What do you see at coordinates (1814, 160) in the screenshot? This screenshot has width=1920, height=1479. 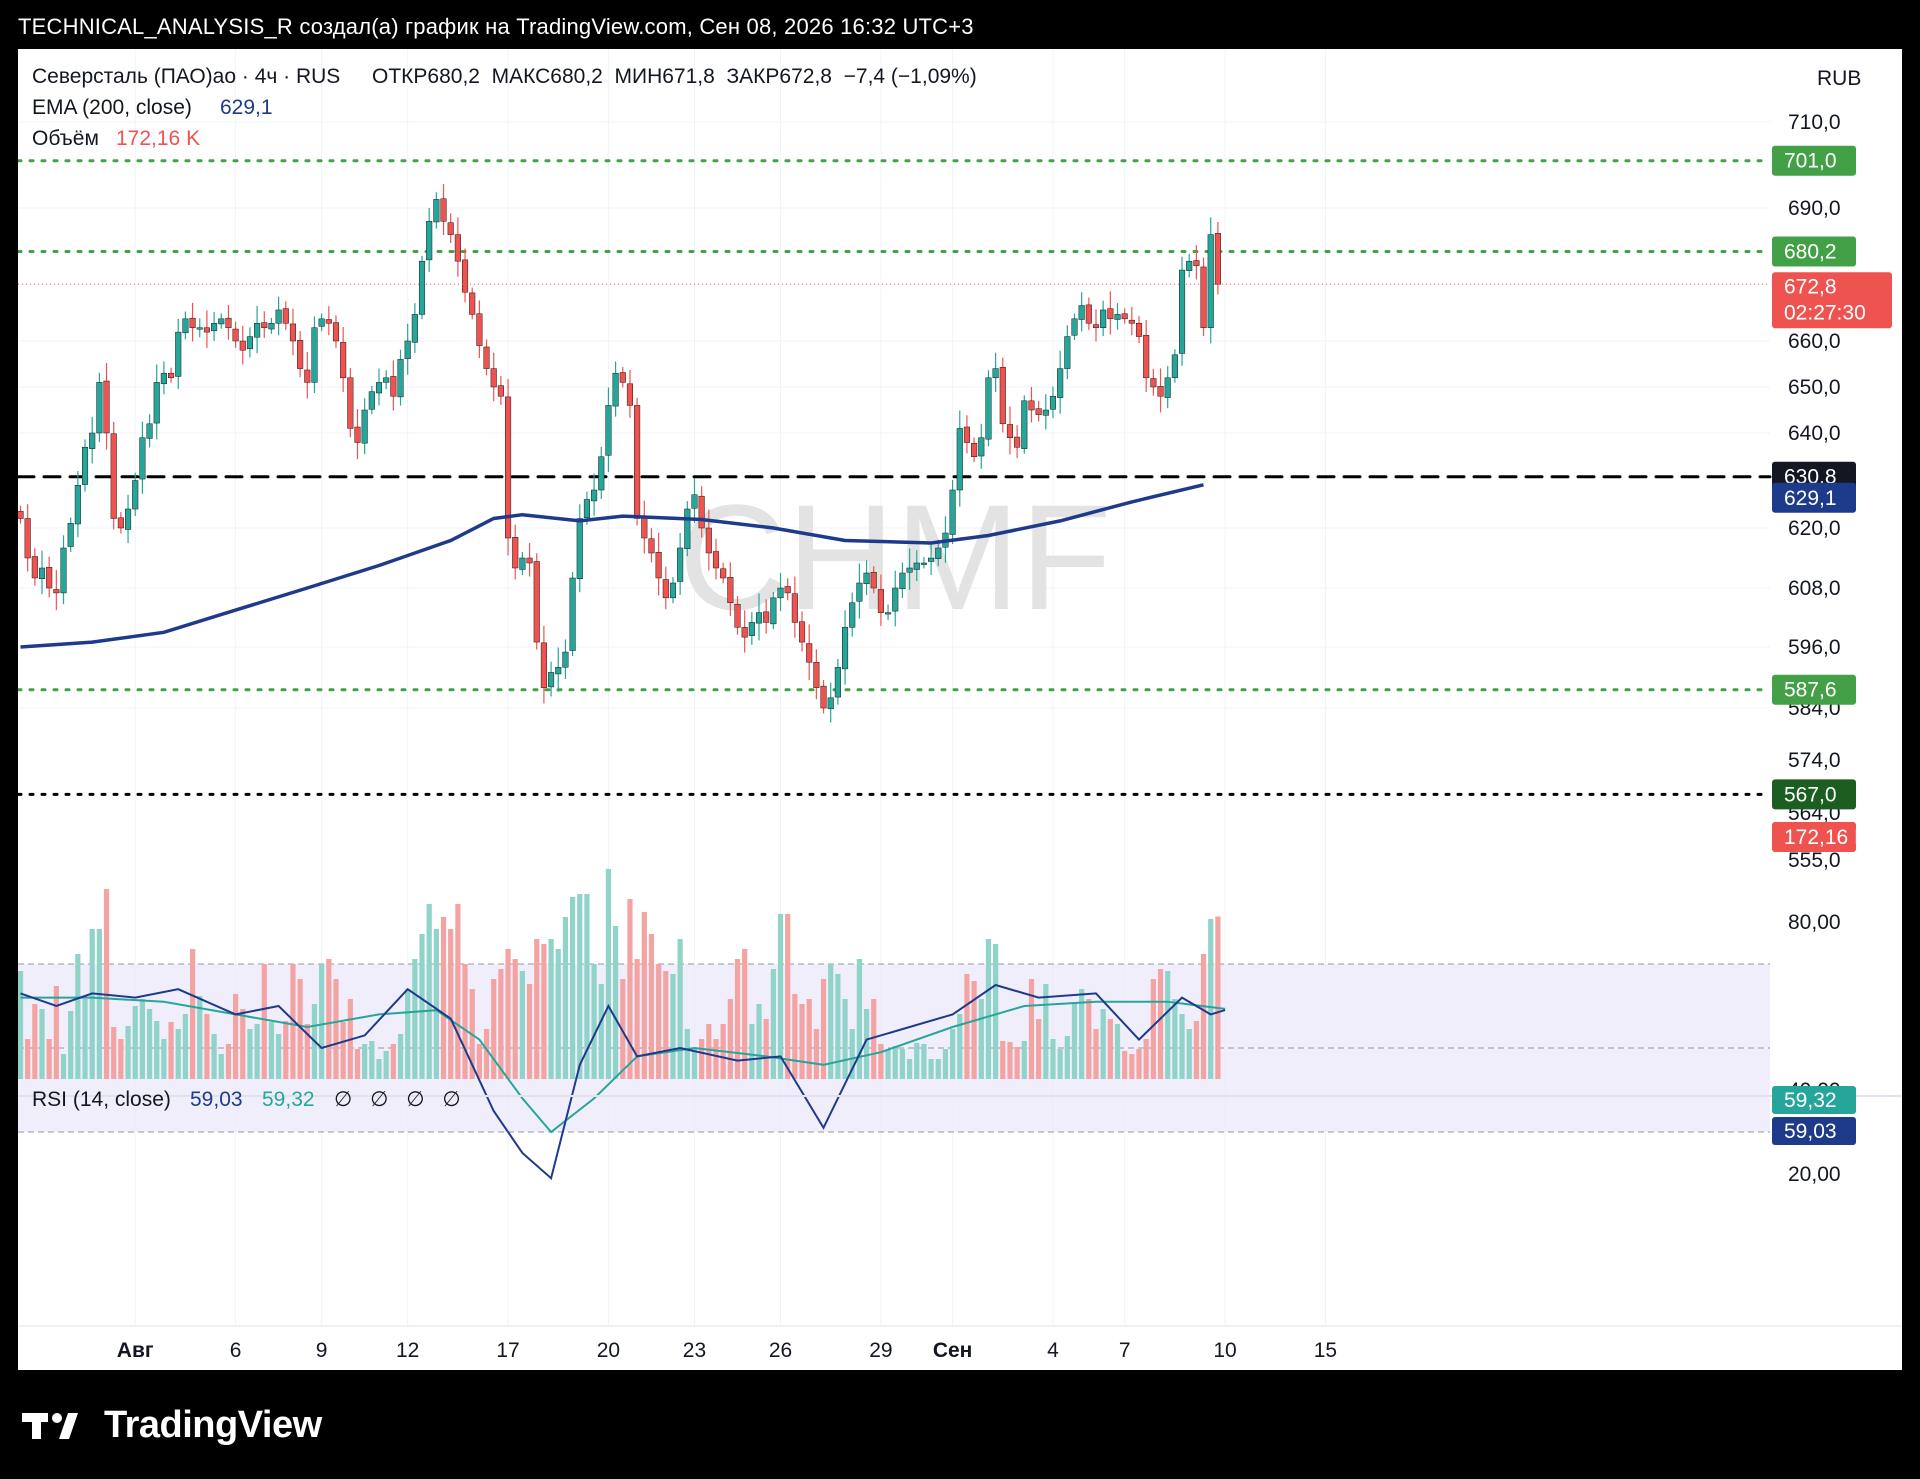 I see `level-tag: 701,0` at bounding box center [1814, 160].